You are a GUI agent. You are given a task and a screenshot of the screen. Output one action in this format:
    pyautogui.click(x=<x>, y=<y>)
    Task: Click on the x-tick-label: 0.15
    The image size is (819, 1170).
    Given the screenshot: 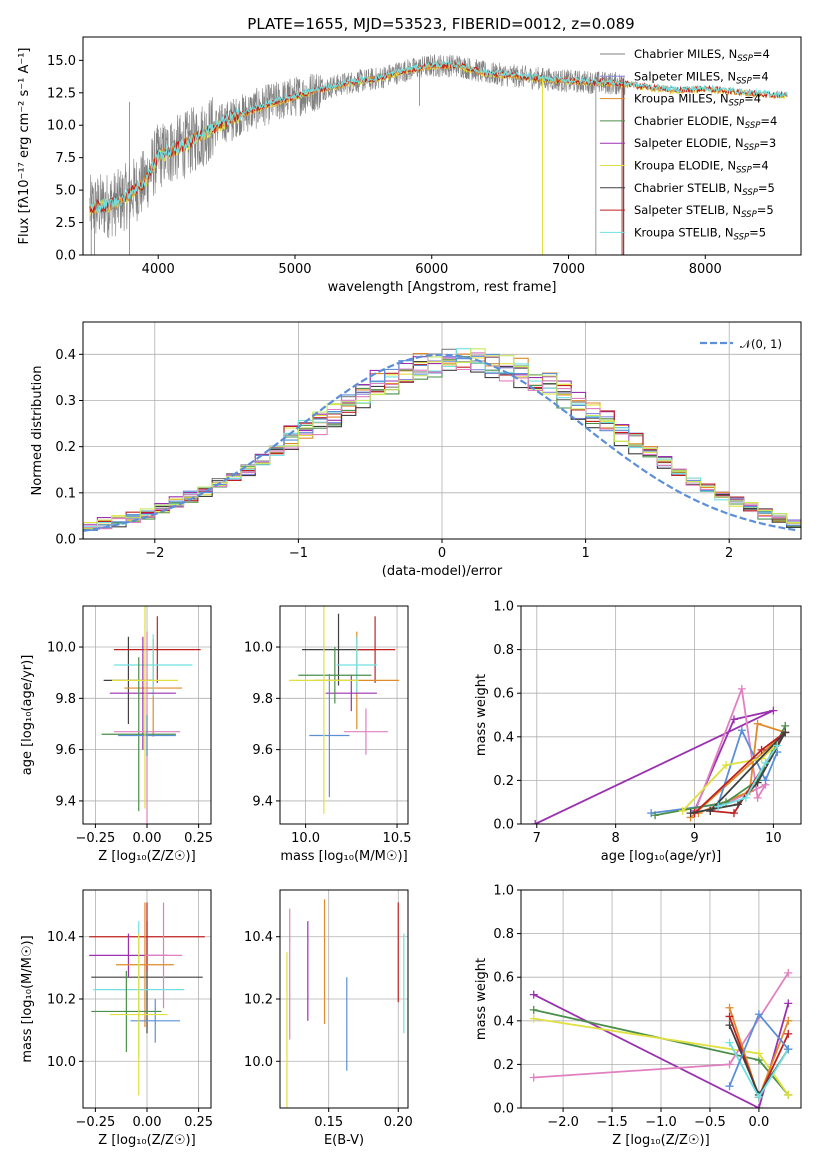 What is the action you would take?
    pyautogui.click(x=328, y=1122)
    